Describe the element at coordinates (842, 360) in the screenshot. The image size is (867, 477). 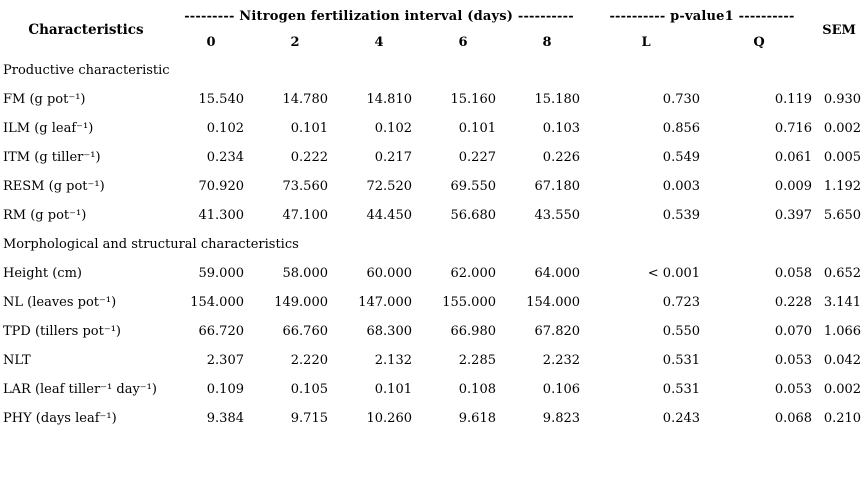
I see `sem-cell: 0.042` at that location.